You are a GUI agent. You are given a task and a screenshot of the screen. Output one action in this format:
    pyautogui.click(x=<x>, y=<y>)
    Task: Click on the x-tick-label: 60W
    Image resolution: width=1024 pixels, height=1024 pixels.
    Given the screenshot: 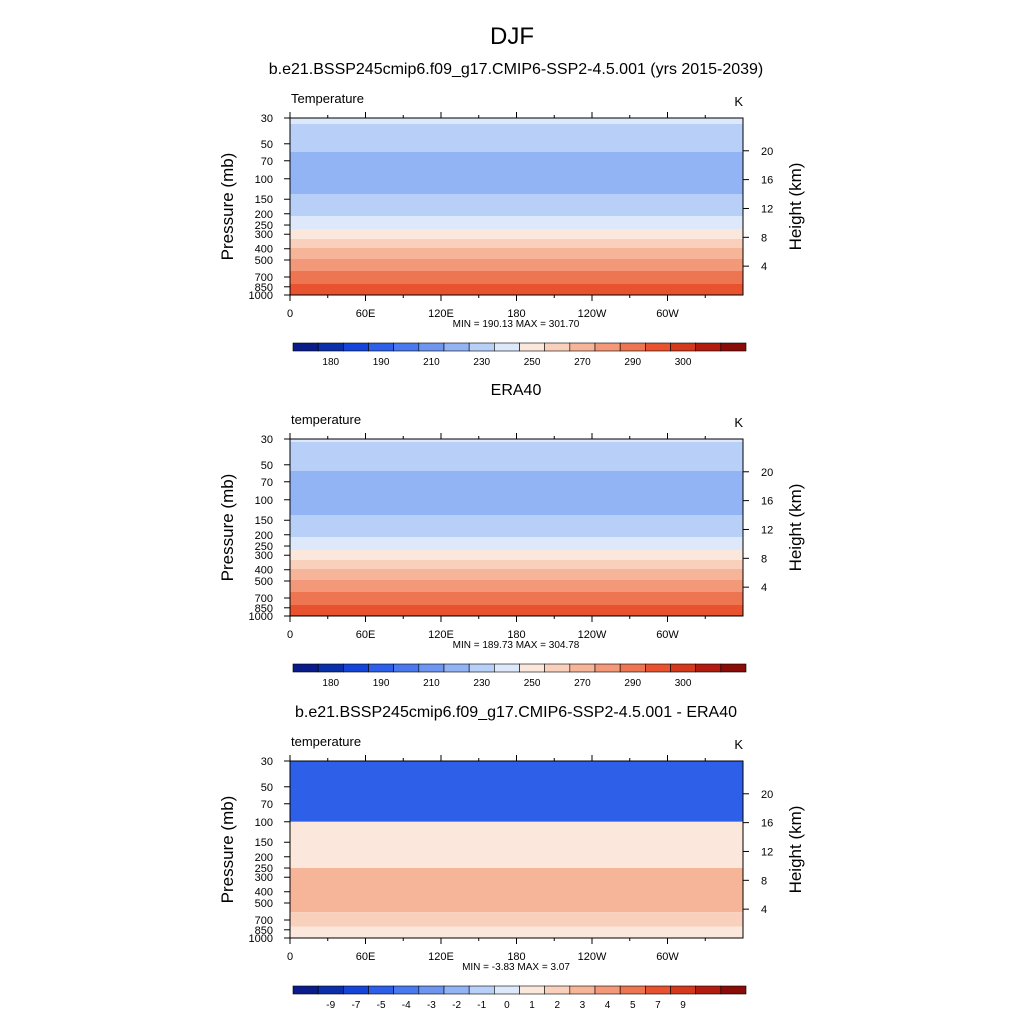 What is the action you would take?
    pyautogui.click(x=667, y=957)
    